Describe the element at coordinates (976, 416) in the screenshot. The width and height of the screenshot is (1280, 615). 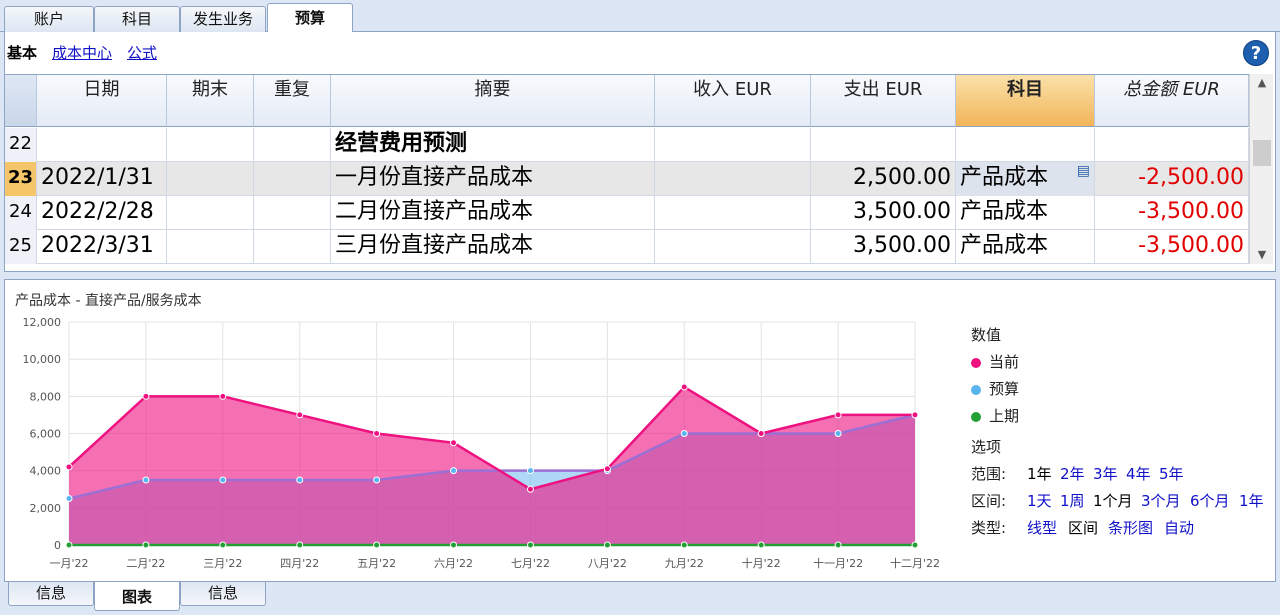
I see `legend-dot-previous` at that location.